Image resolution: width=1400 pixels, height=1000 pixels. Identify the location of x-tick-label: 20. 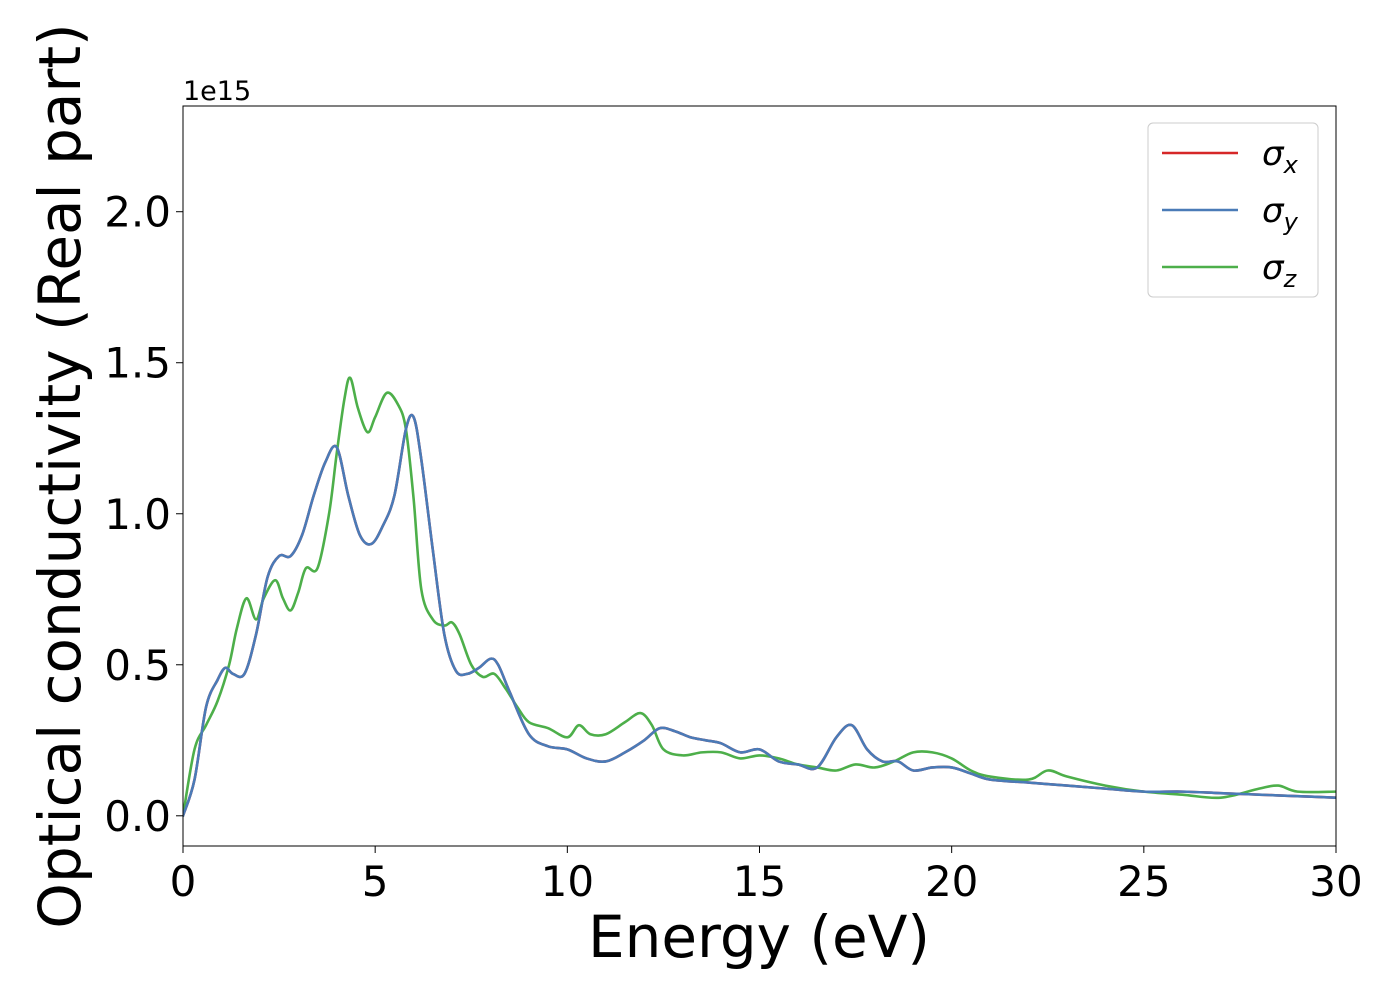
(951, 881).